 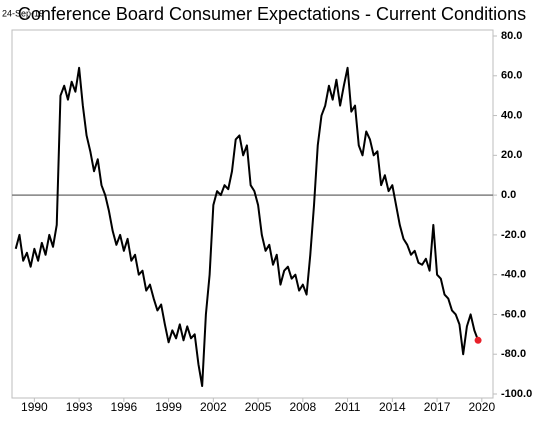 I want to click on x-tick-label: 2017, so click(x=437, y=407).